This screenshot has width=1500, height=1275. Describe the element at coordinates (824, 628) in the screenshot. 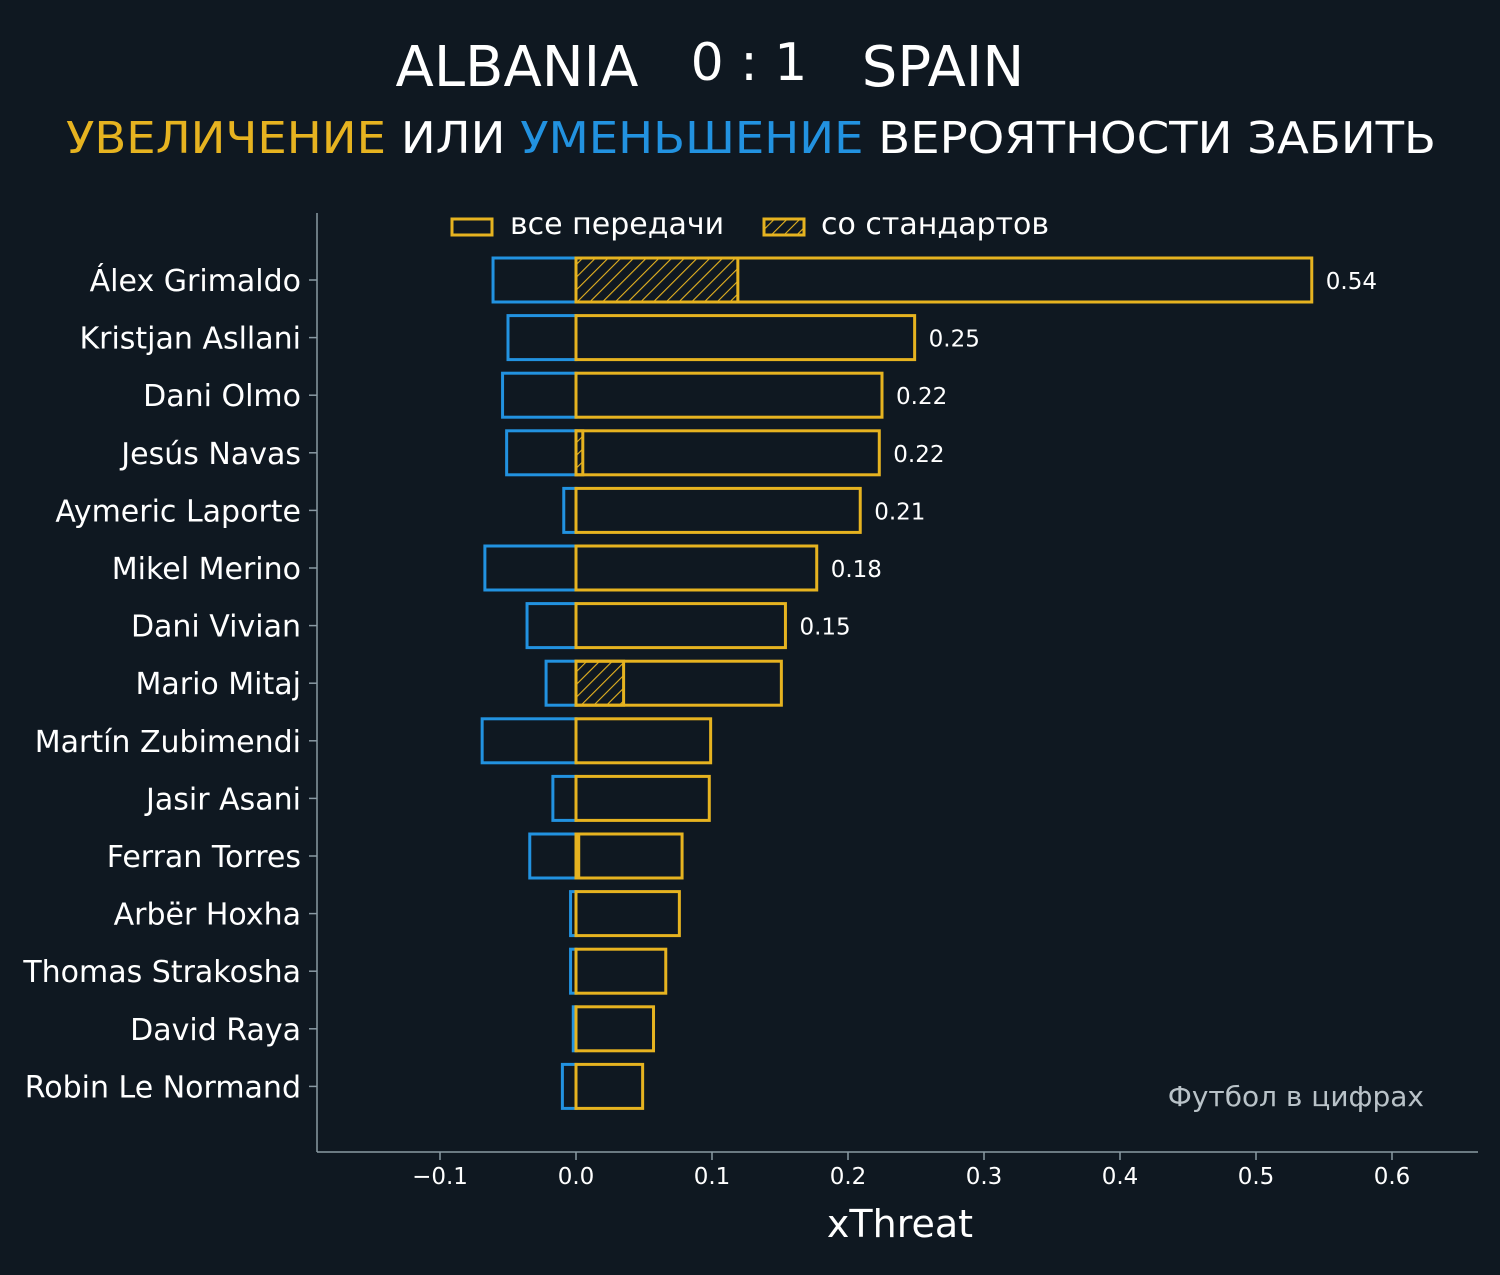

I see `bar-value-label: 0.15` at that location.